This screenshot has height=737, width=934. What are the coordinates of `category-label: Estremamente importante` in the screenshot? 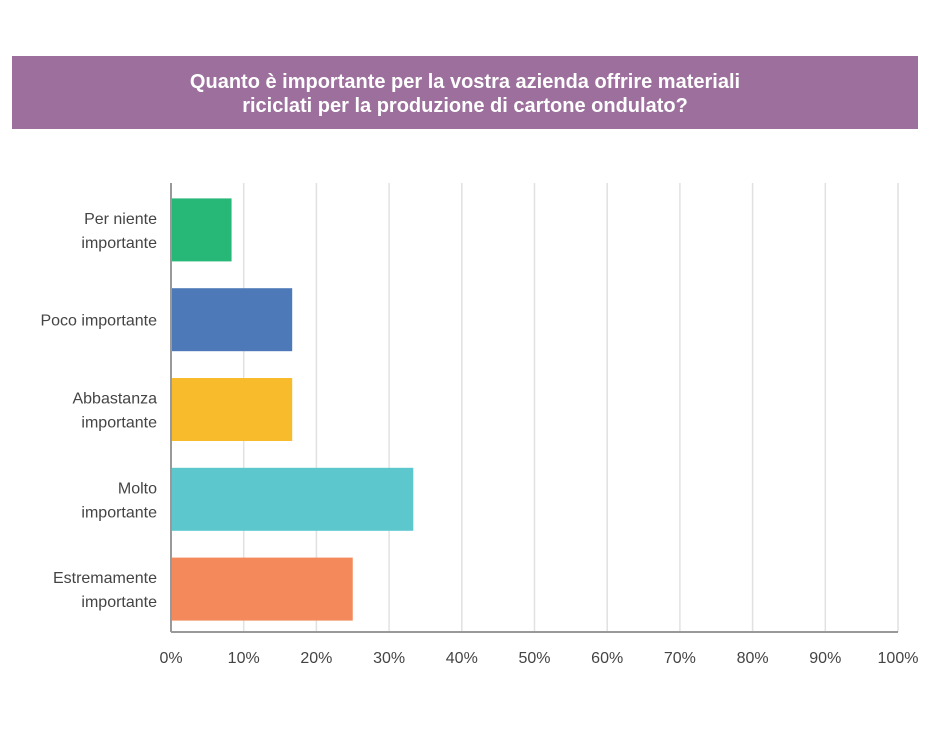 It's located at (105, 590).